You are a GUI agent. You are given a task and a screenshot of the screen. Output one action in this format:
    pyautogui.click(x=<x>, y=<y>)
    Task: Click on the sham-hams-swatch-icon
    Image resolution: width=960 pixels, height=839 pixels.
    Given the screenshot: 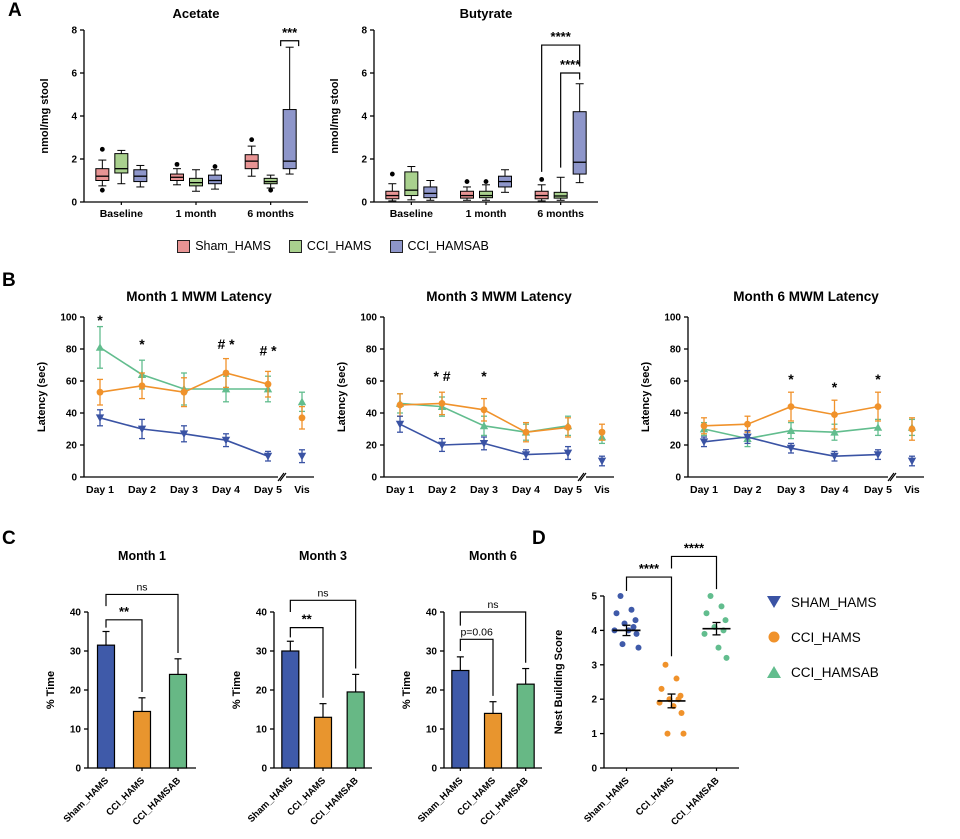 What is the action you would take?
    pyautogui.click(x=184, y=246)
    